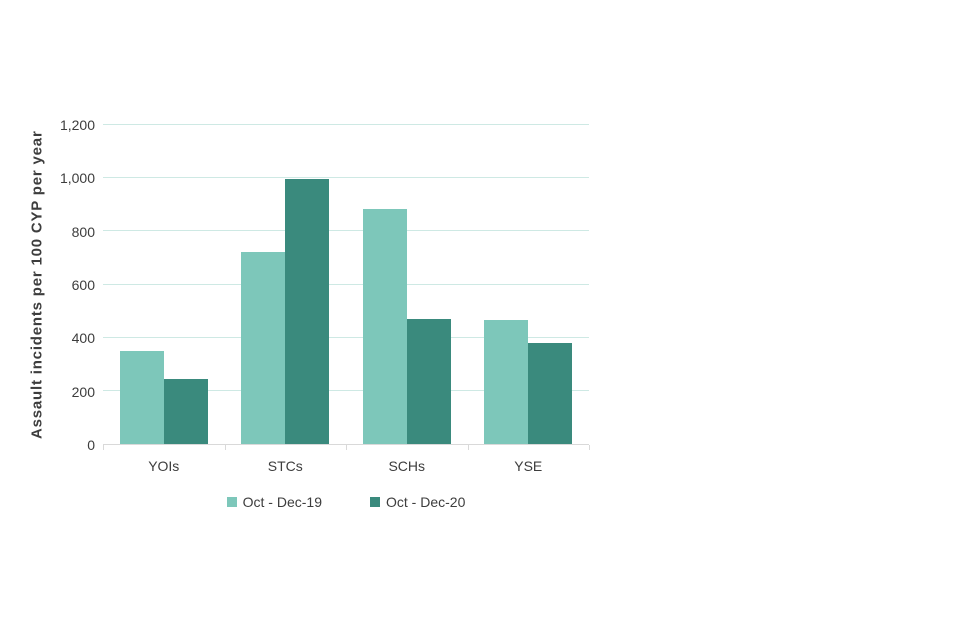 Image resolution: width=960 pixels, height=640 pixels. What do you see at coordinates (528, 466) in the screenshot?
I see `x-category-label: YSE` at bounding box center [528, 466].